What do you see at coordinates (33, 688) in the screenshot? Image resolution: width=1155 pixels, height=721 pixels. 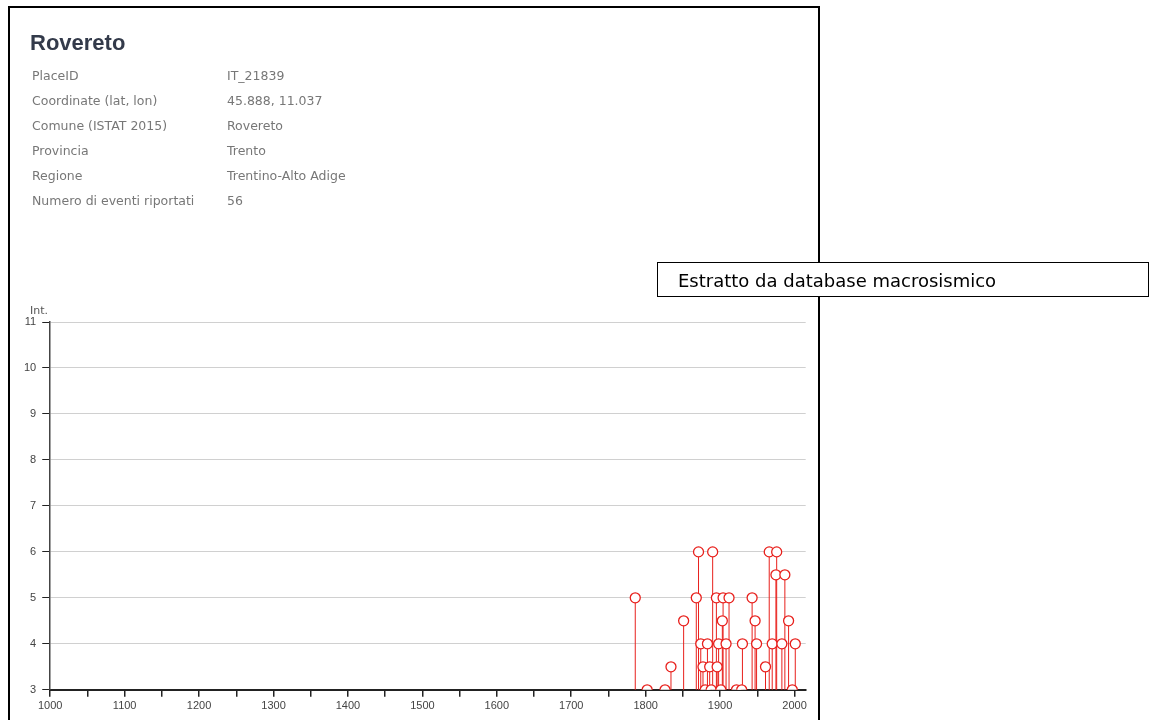 I see `y-tick-label: 3` at bounding box center [33, 688].